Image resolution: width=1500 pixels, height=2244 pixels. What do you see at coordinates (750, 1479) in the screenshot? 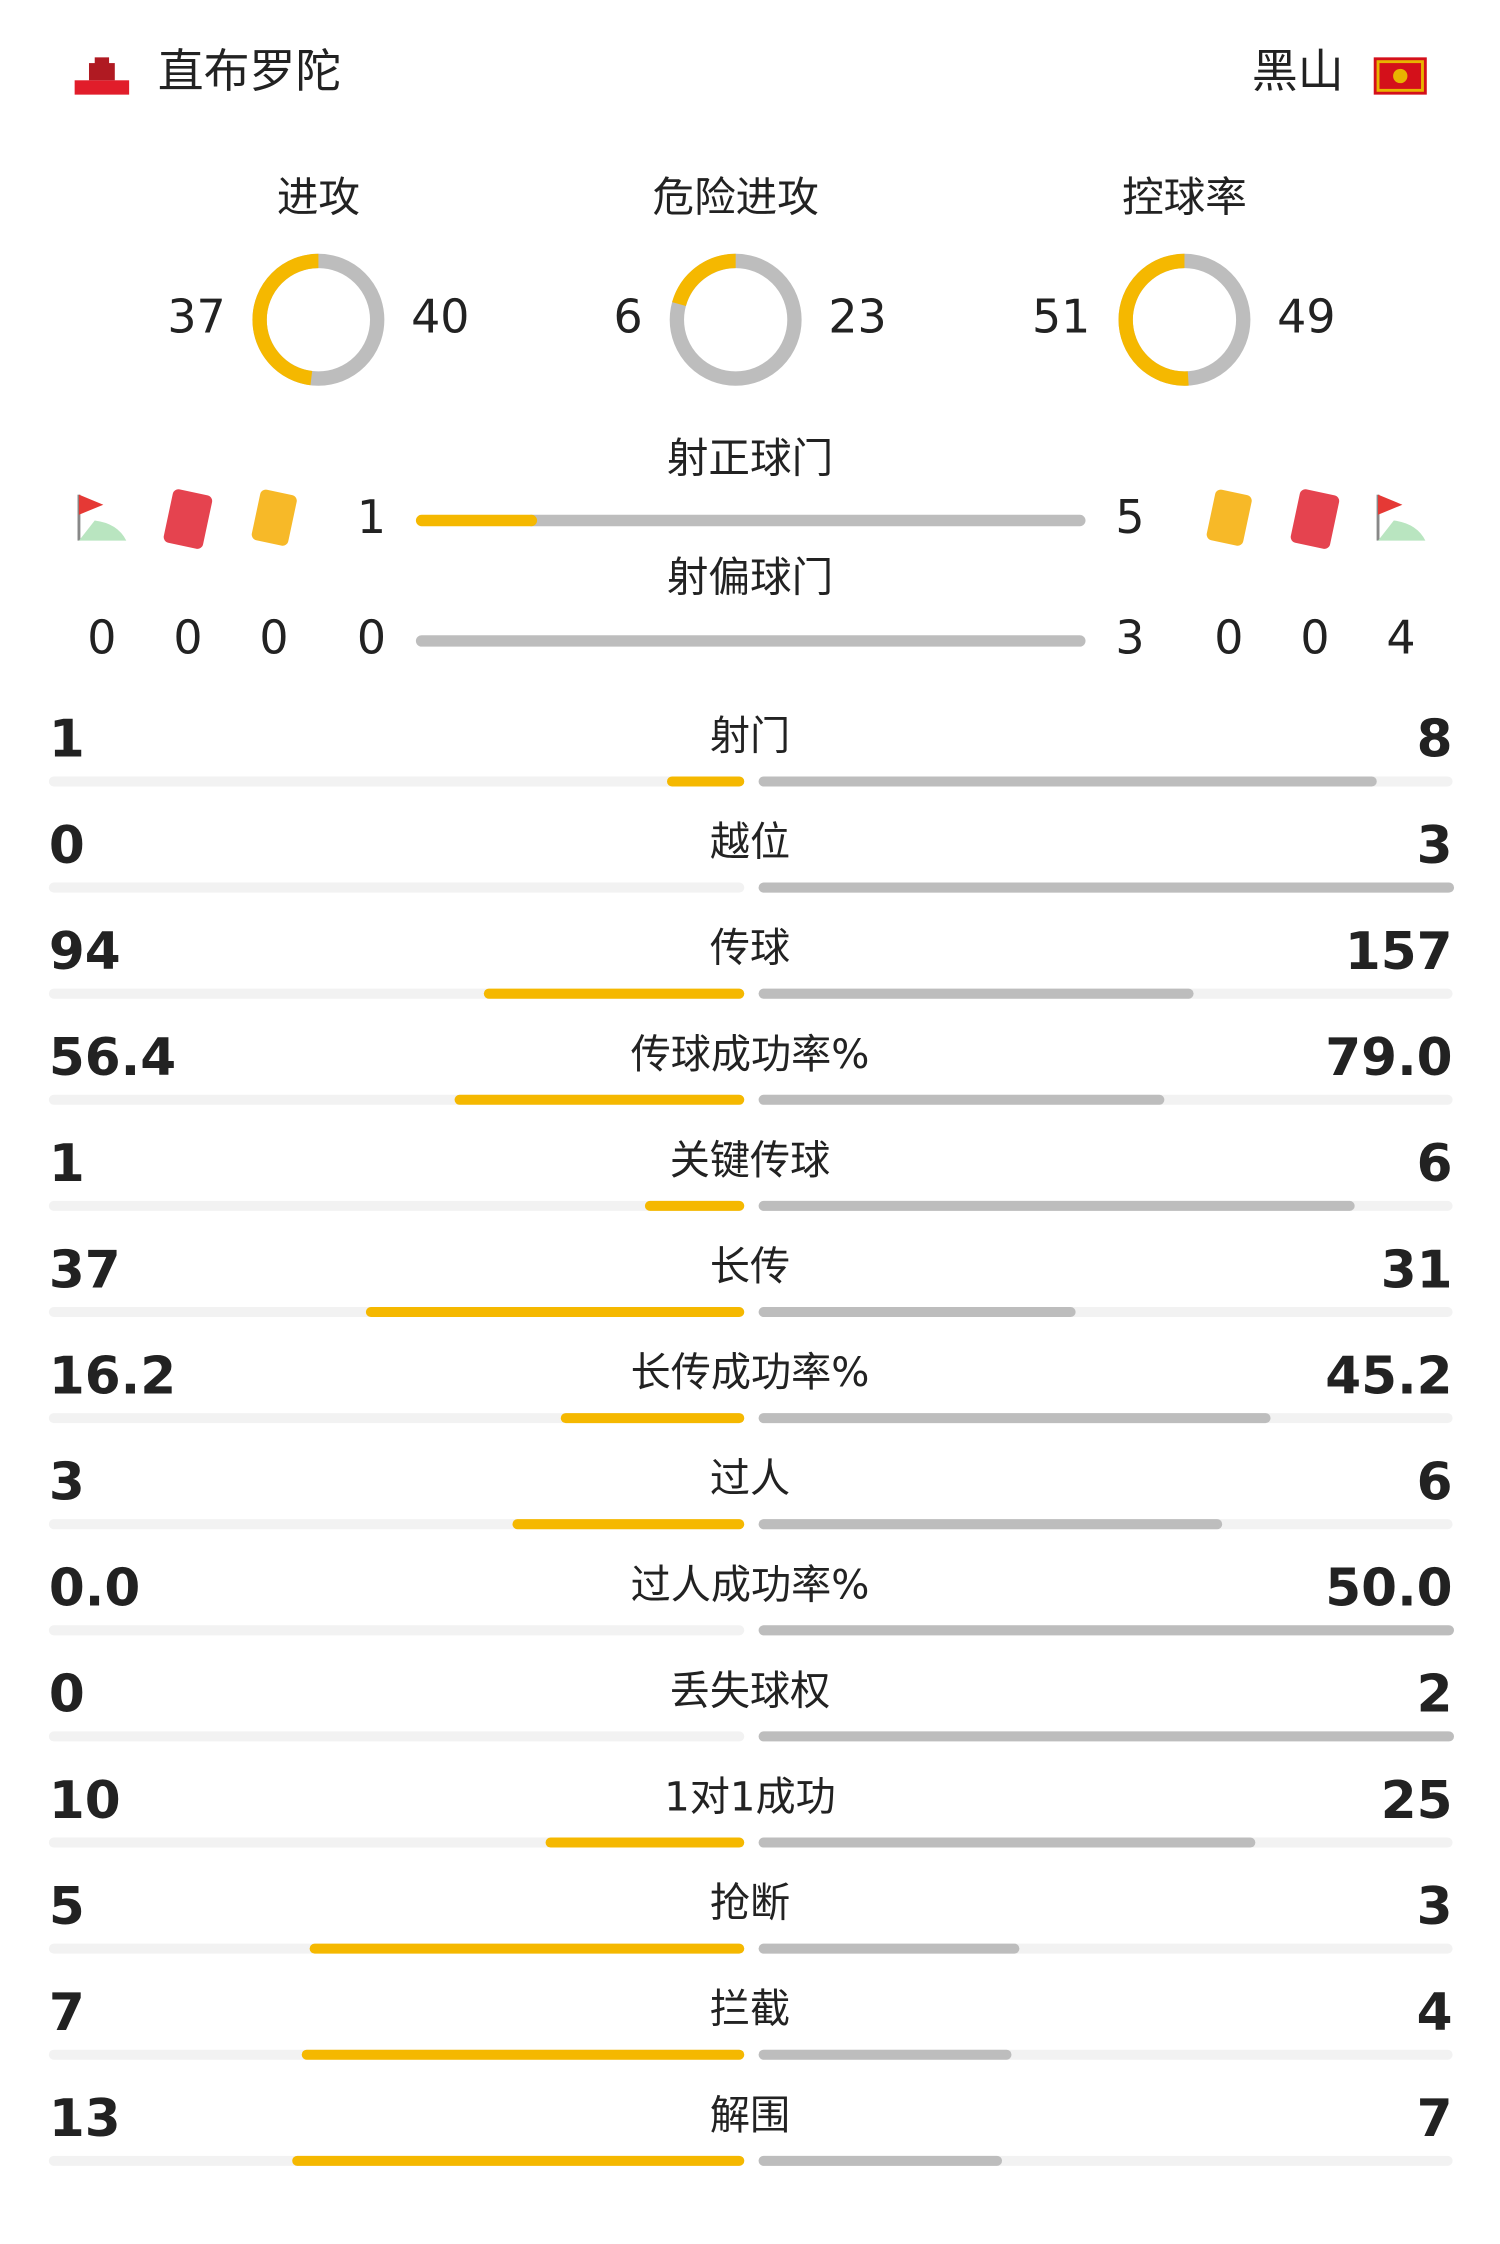
I see `stat-label: 过人` at bounding box center [750, 1479].